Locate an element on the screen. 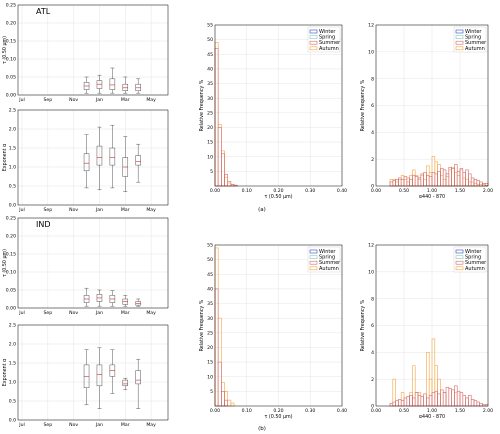 Image resolution: width=500 pixels, height=434 pixels. chart6-axes-frame is located at coordinates (93, 372).